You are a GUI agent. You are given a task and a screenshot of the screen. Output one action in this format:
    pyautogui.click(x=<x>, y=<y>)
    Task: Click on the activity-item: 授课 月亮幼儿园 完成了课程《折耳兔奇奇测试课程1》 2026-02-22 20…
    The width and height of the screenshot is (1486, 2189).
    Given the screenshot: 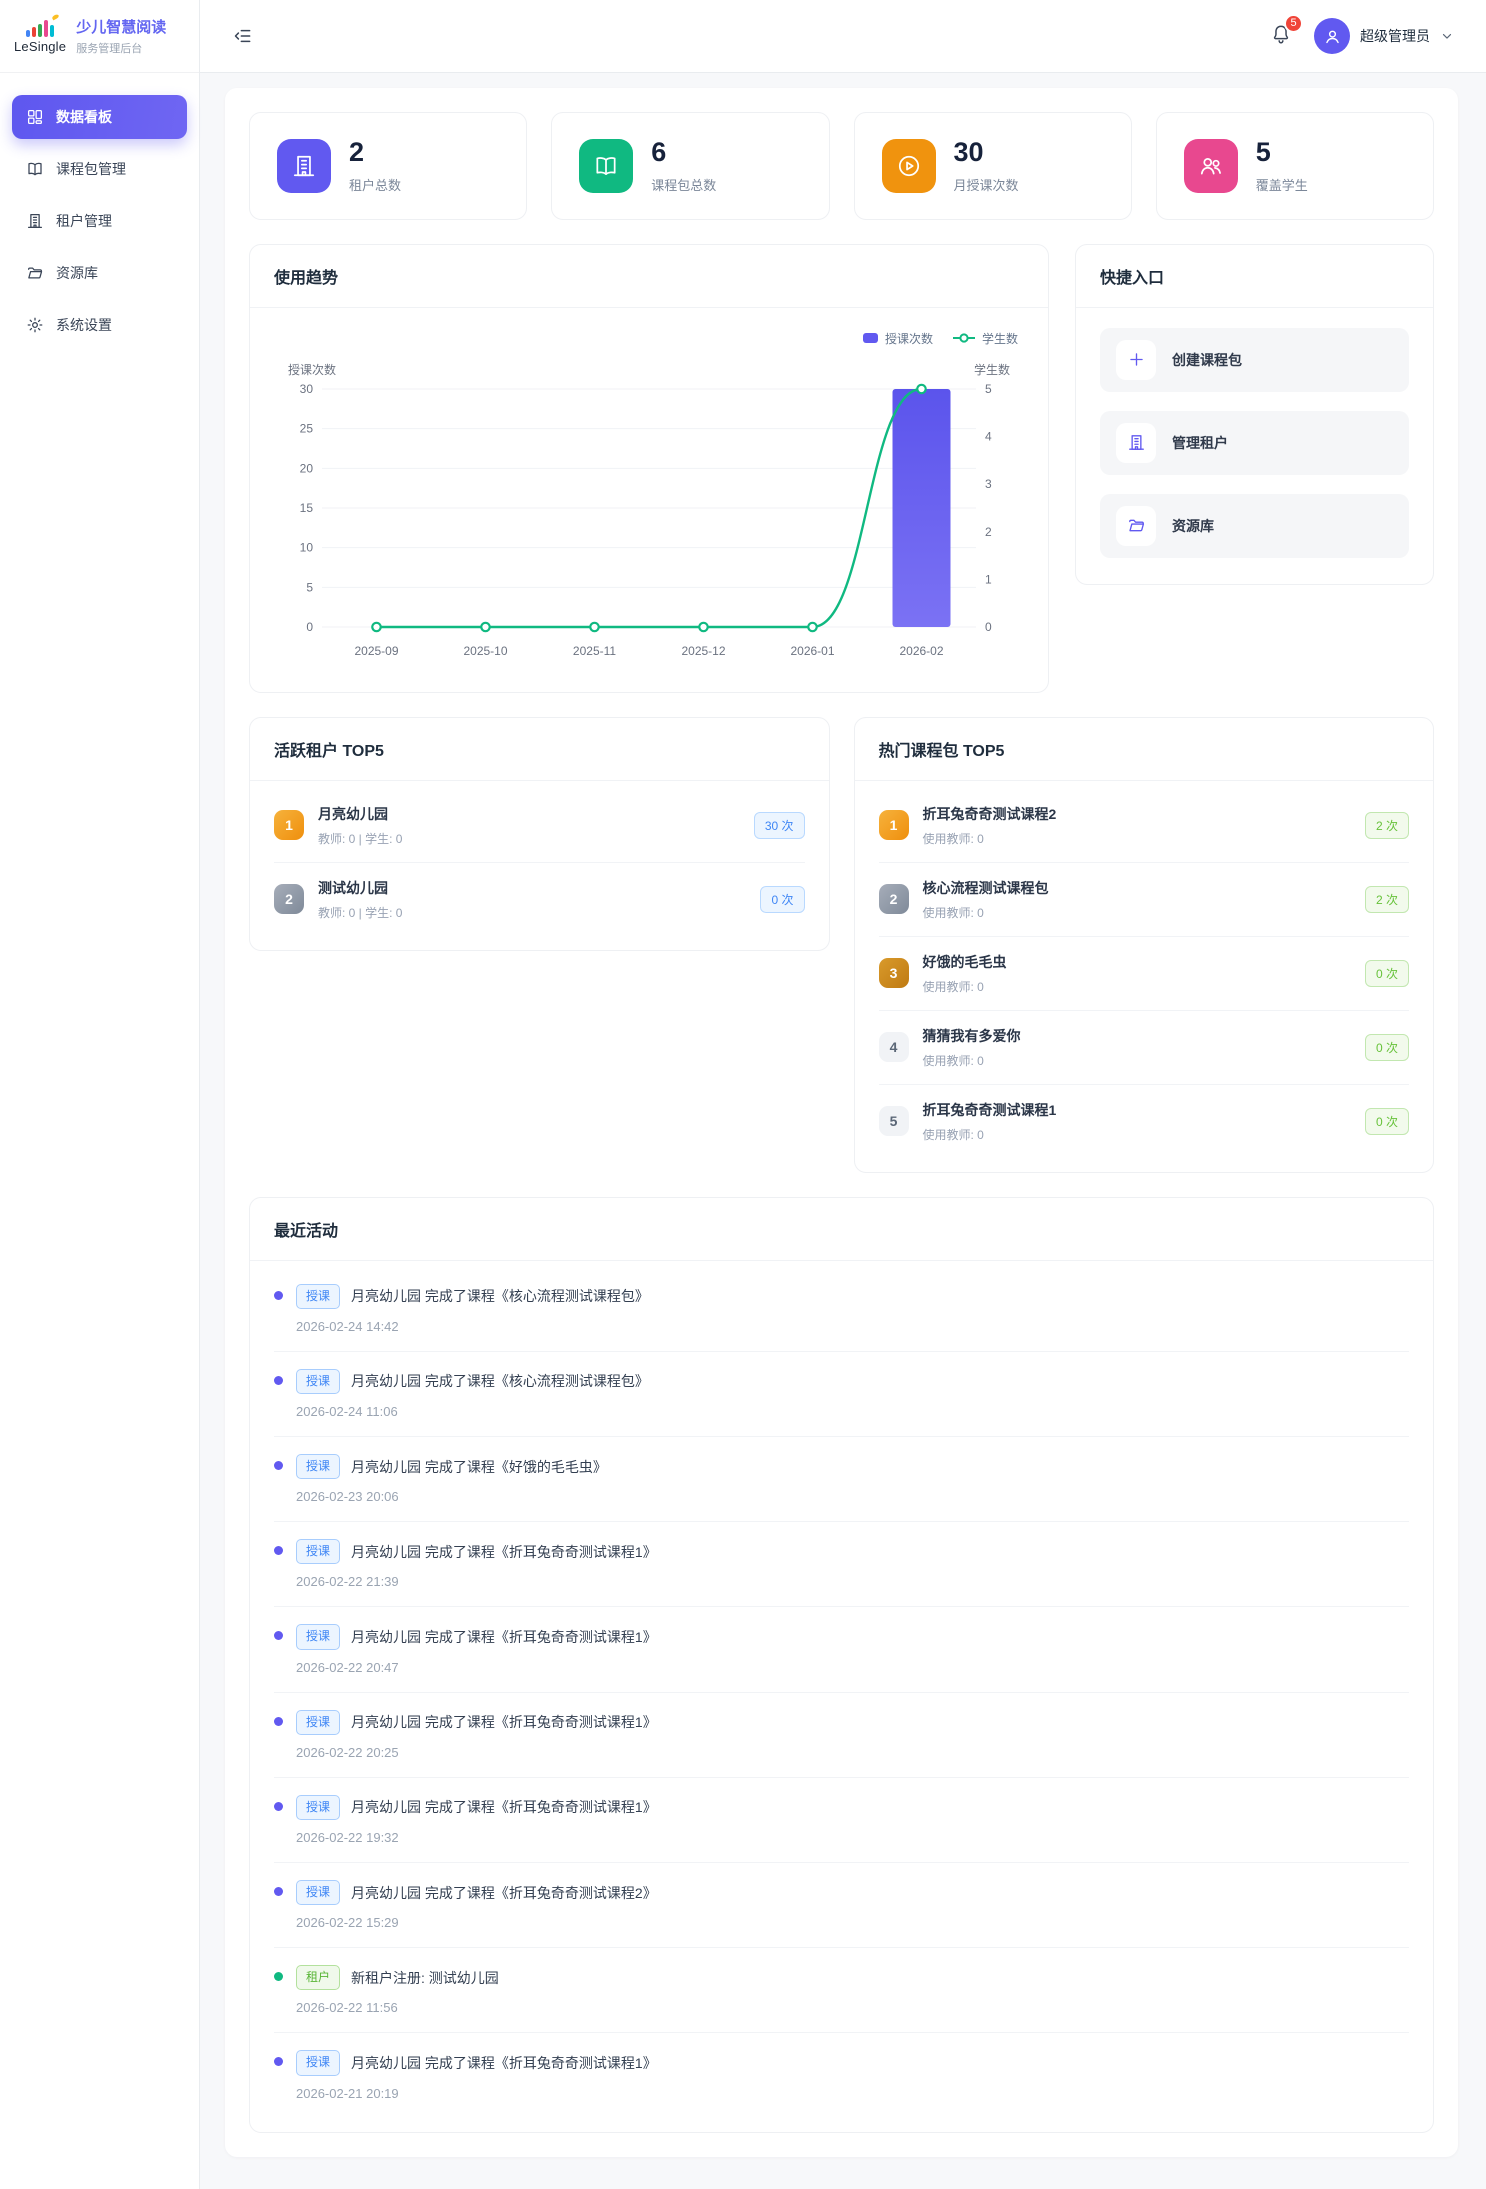 What is the action you would take?
    pyautogui.click(x=841, y=1735)
    